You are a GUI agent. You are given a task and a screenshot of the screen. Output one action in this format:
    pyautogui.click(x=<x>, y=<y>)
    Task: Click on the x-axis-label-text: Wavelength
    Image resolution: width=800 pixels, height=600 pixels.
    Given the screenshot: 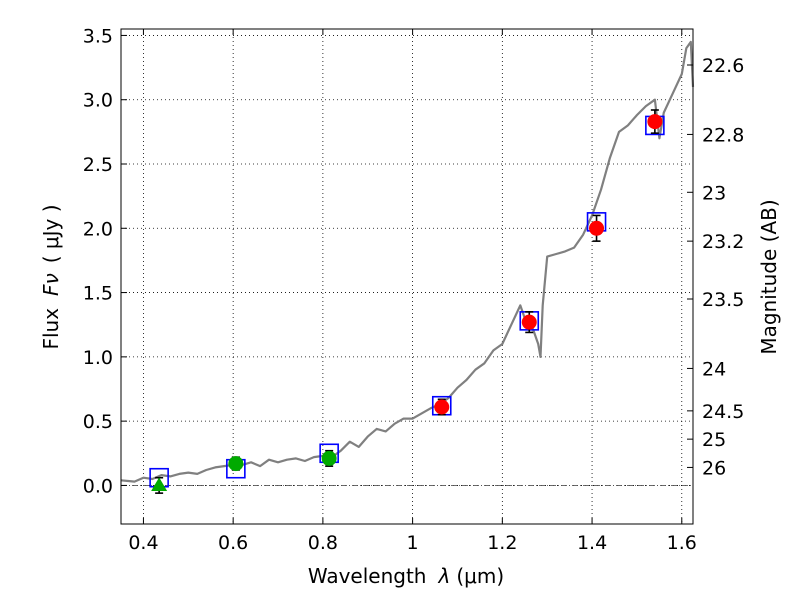 What is the action you would take?
    pyautogui.click(x=367, y=576)
    